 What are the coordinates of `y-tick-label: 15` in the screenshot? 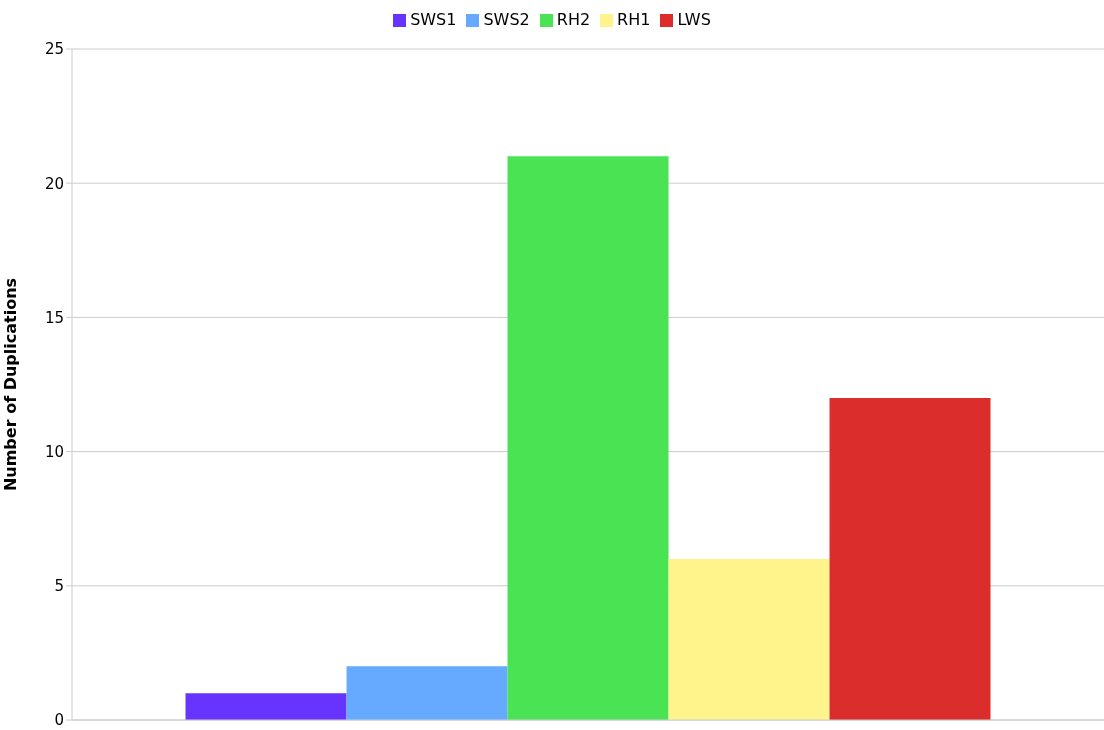 It's located at (54, 317).